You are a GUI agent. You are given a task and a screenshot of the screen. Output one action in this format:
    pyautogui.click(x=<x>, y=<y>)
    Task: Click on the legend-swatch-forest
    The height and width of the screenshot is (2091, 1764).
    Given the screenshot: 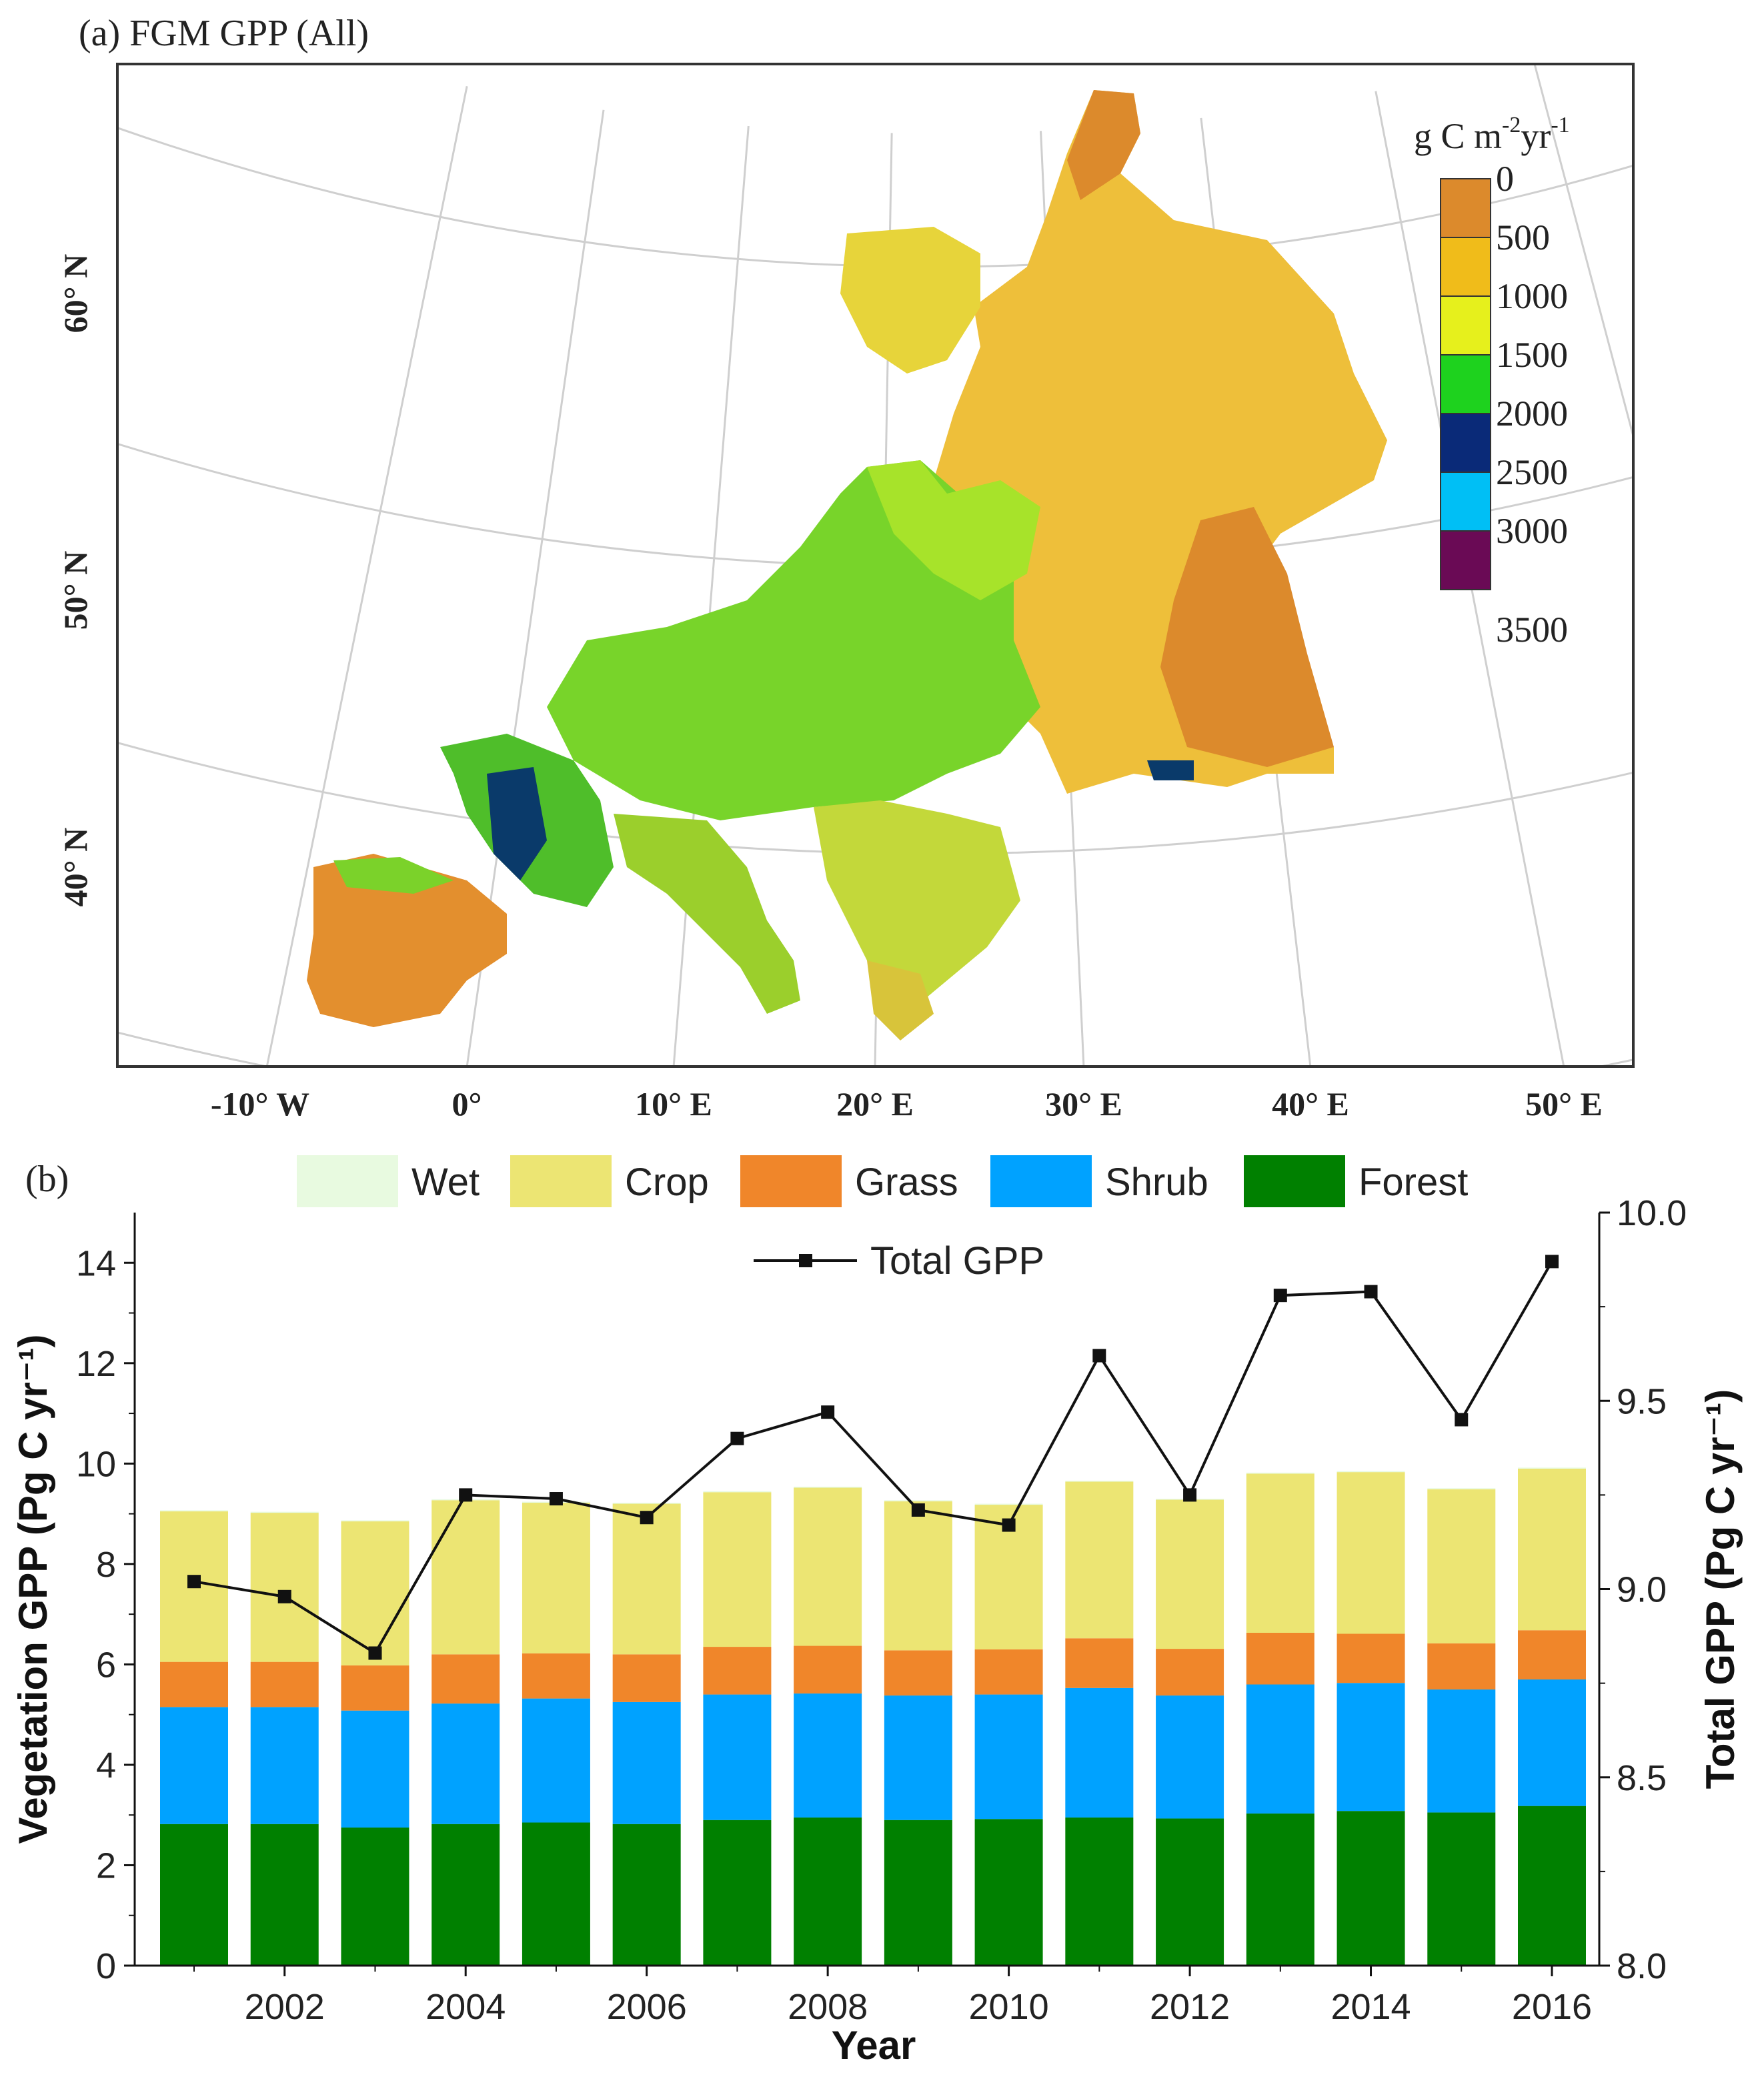 What is the action you would take?
    pyautogui.click(x=1294, y=1181)
    